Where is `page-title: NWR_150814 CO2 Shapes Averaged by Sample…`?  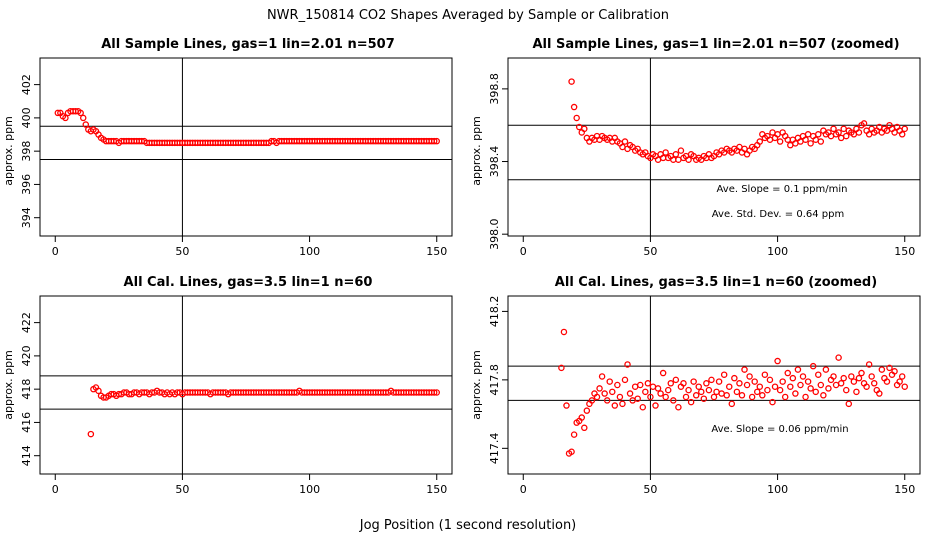
page-title: NWR_150814 CO2 Shapes Averaged by Sample… is located at coordinates (468, 15).